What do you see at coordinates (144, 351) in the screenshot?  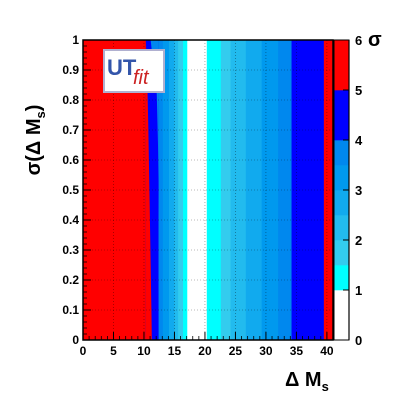 I see `x-tick-label-2: 10` at bounding box center [144, 351].